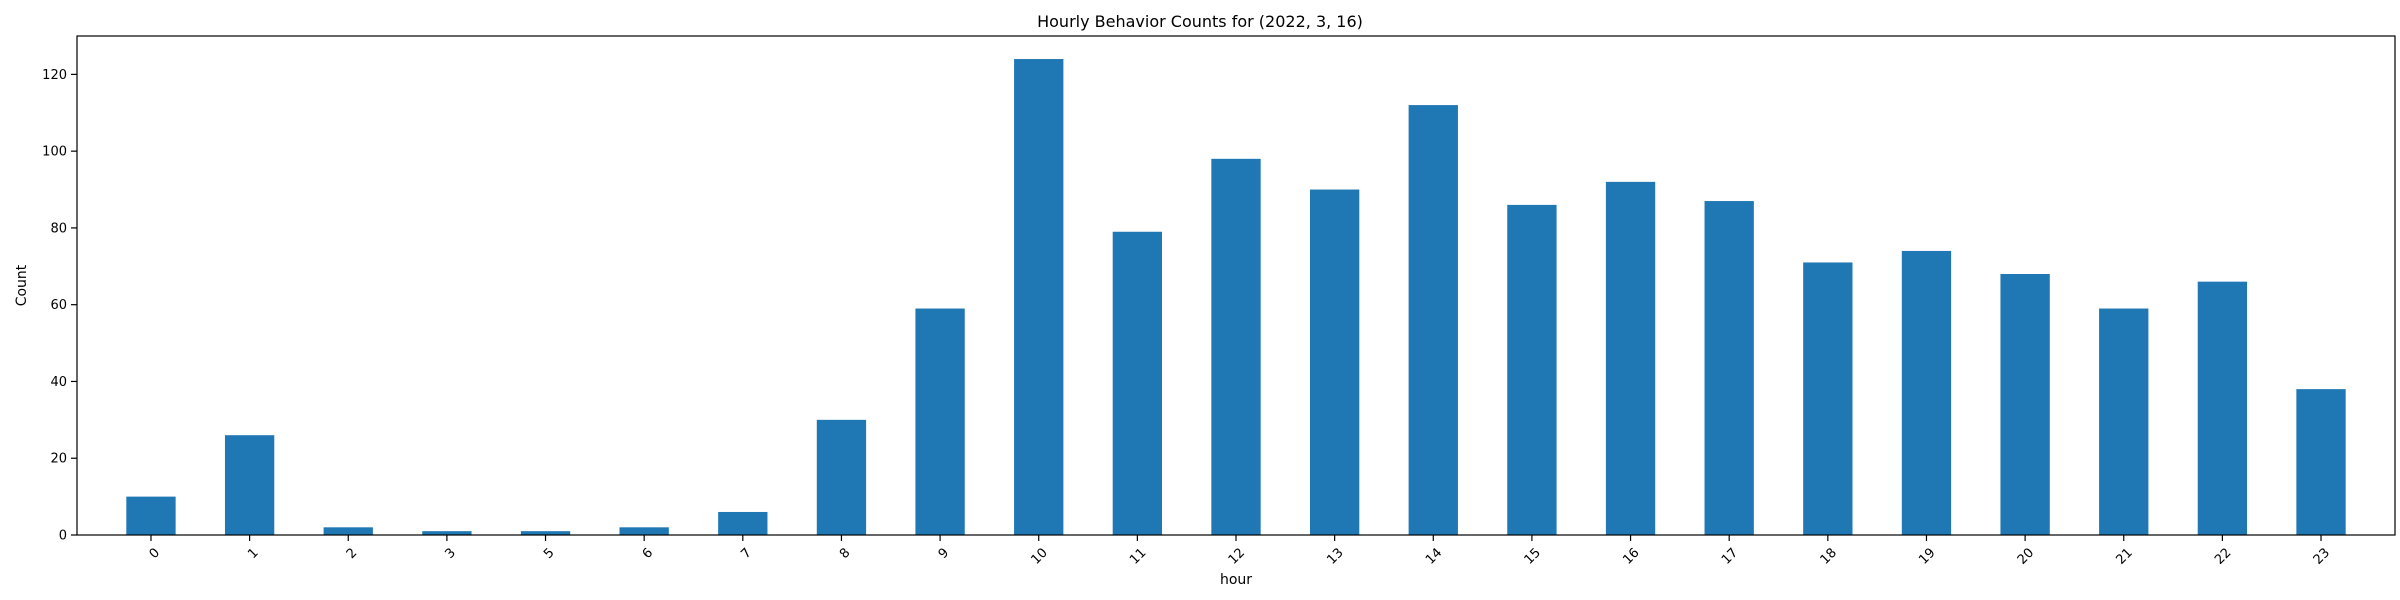  Describe the element at coordinates (648, 553) in the screenshot. I see `x-tick-label: 6` at that location.